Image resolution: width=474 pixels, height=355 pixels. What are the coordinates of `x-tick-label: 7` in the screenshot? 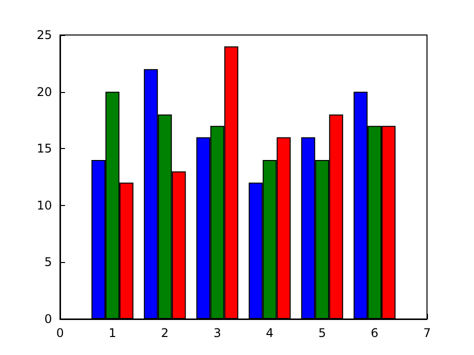 It's located at (427, 333).